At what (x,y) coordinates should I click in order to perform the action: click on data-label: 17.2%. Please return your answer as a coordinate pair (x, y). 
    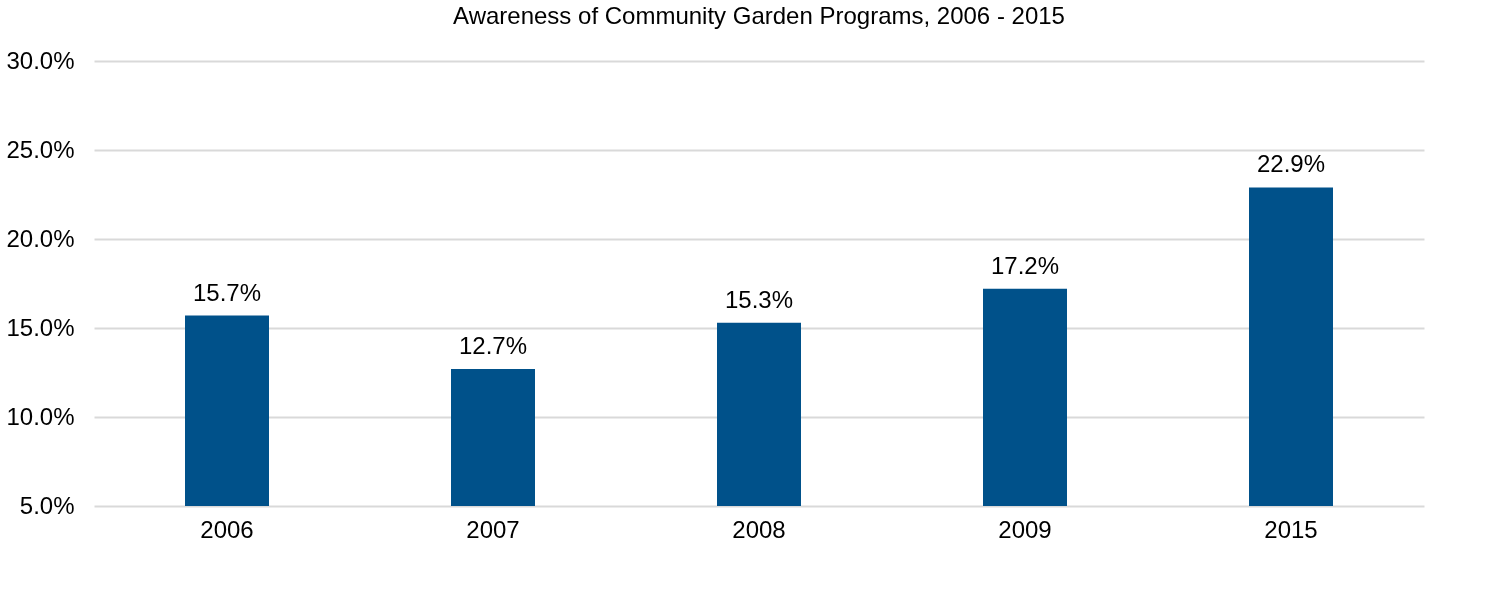
    Looking at the image, I should click on (1025, 265).